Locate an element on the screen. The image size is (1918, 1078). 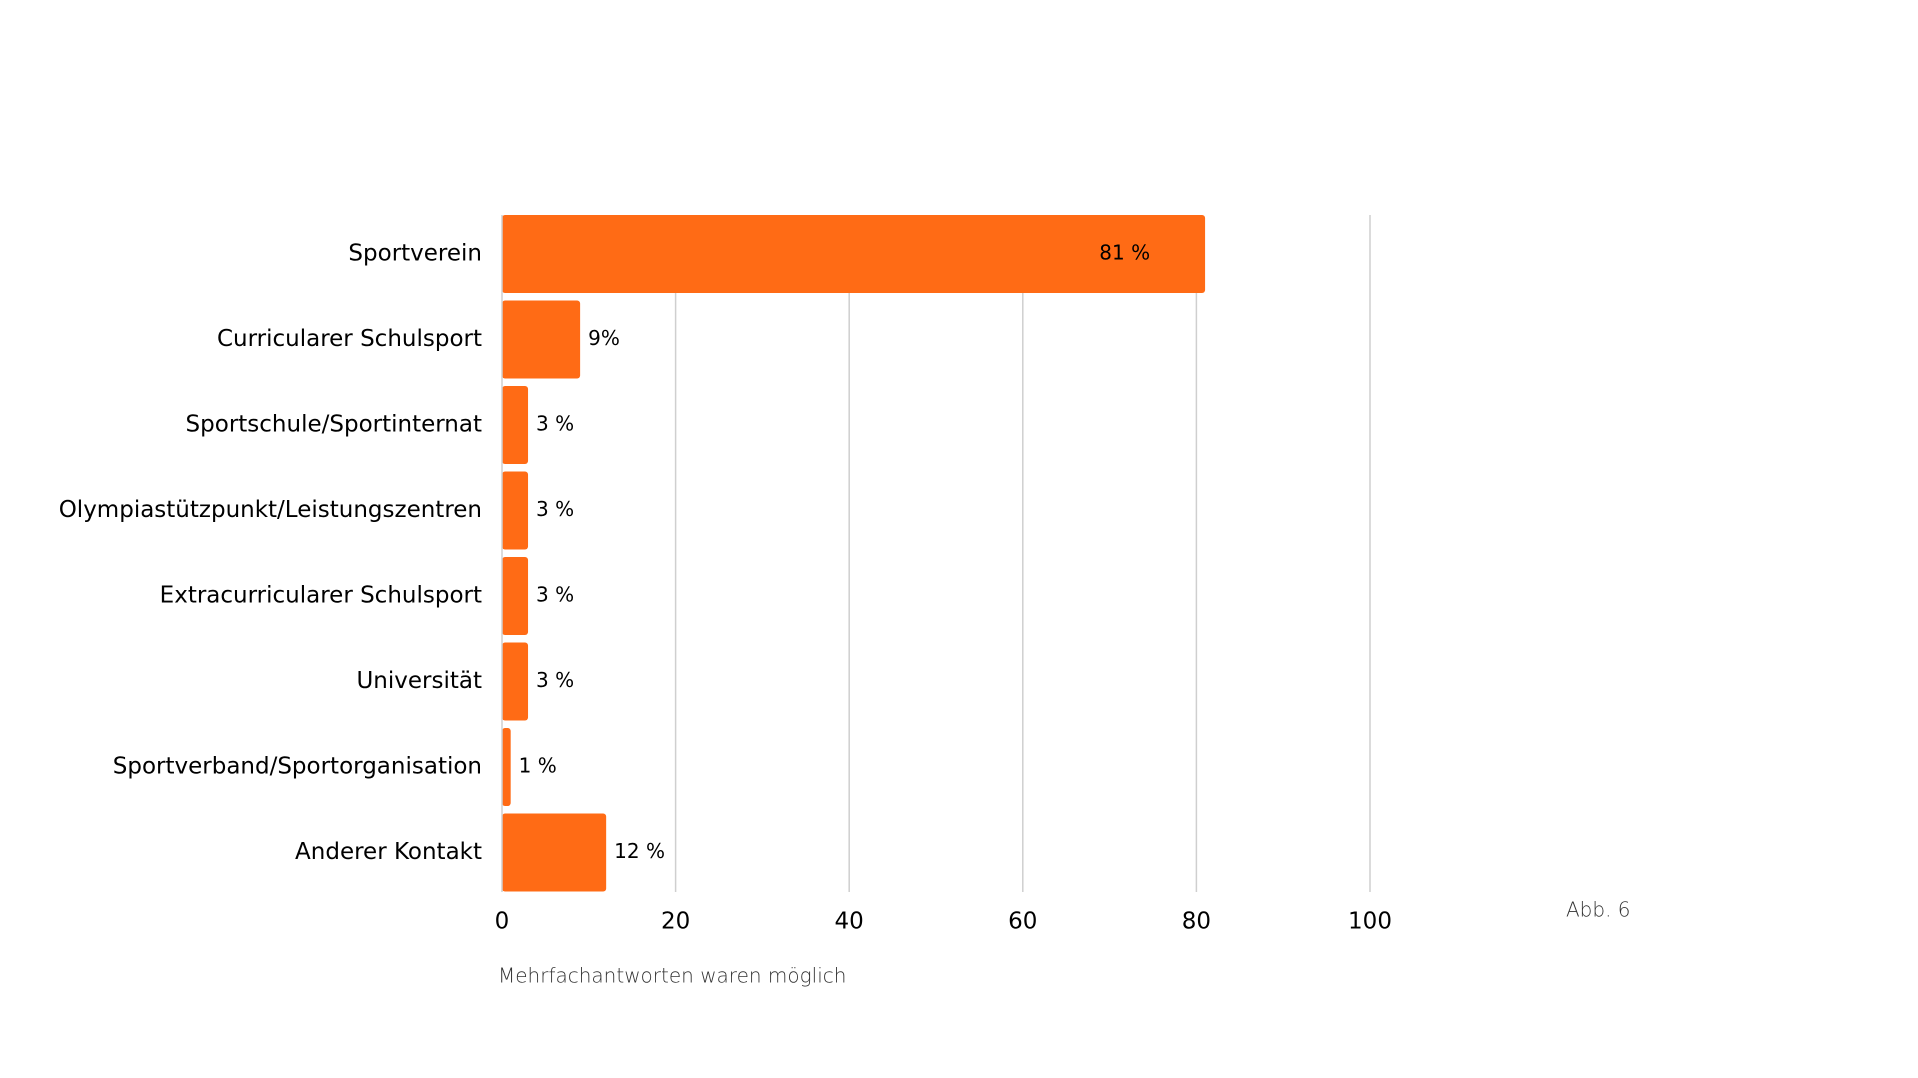
category-label-4: Olympiastützpunkt/Leistungszentren is located at coordinates (270, 510).